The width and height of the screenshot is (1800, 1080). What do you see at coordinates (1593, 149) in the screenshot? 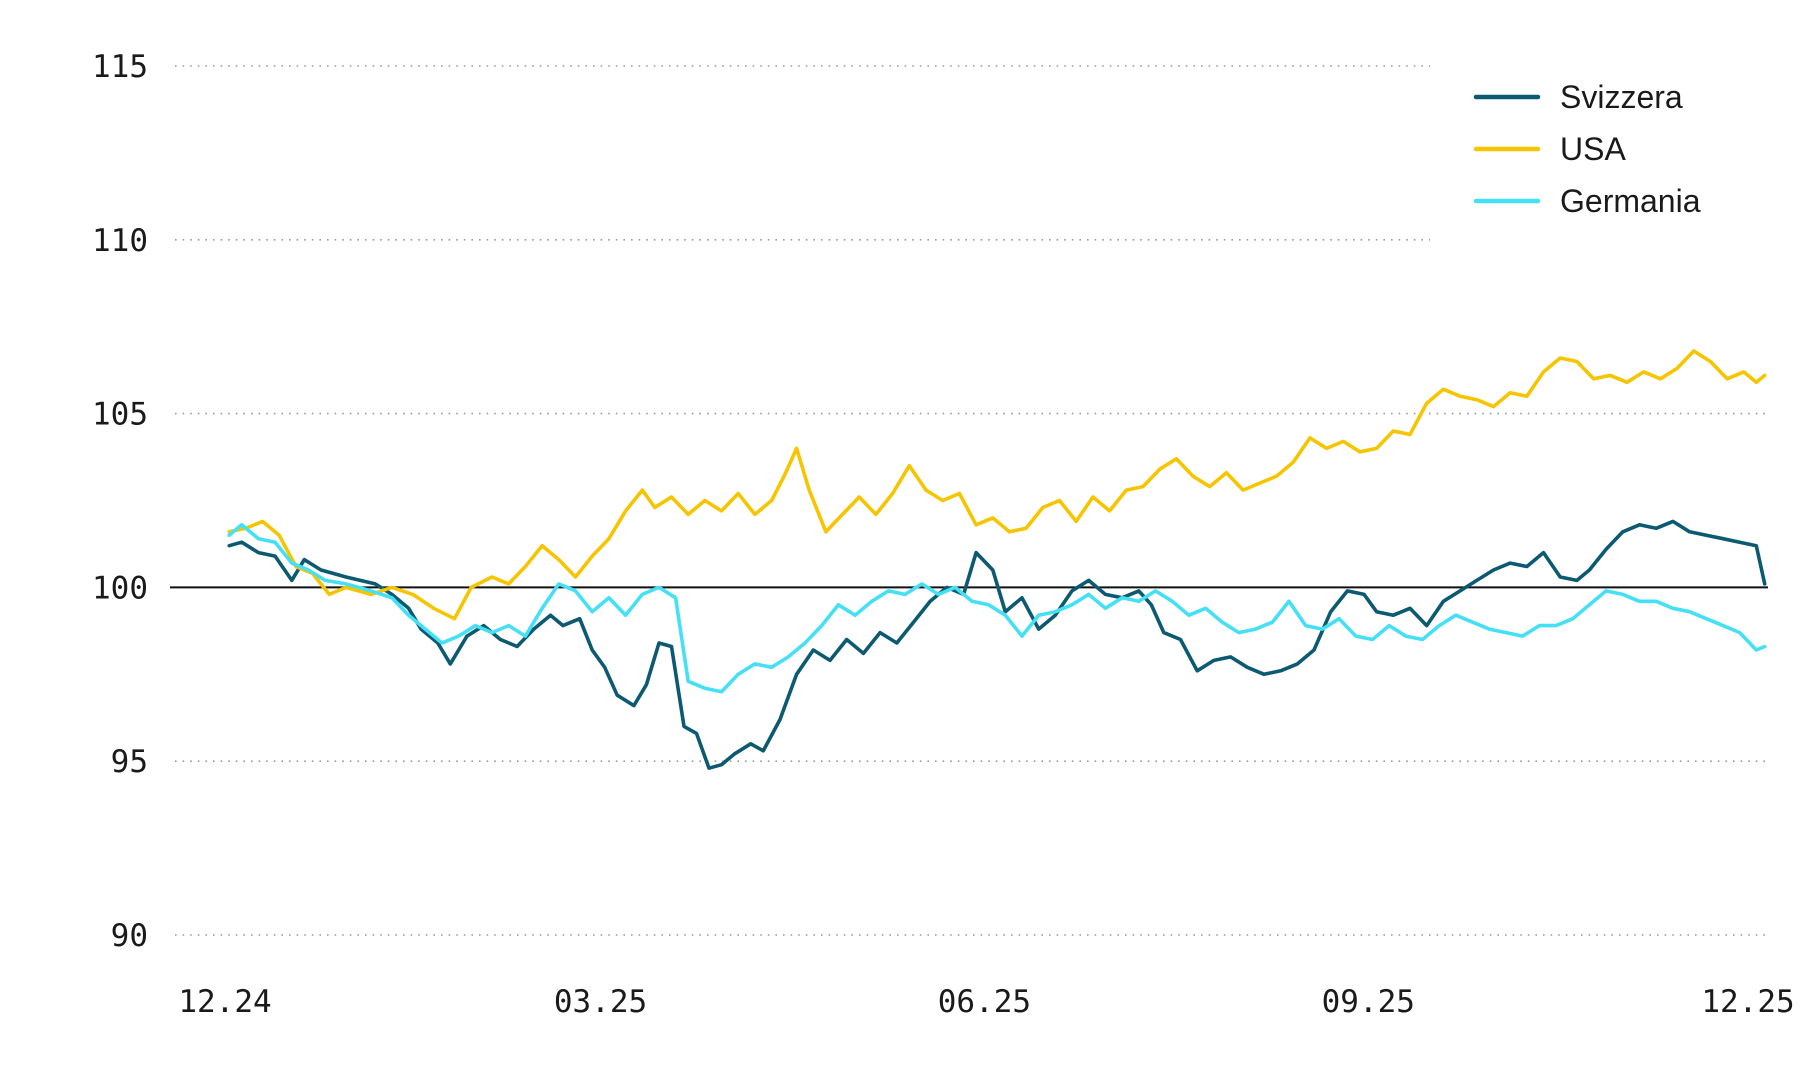
I see `legend-label: USA` at bounding box center [1593, 149].